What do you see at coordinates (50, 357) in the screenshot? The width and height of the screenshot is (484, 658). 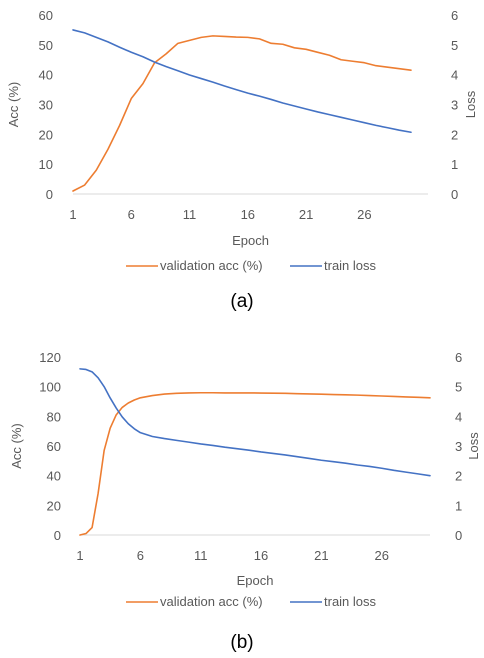 I see `y-left-tick-label: 120` at bounding box center [50, 357].